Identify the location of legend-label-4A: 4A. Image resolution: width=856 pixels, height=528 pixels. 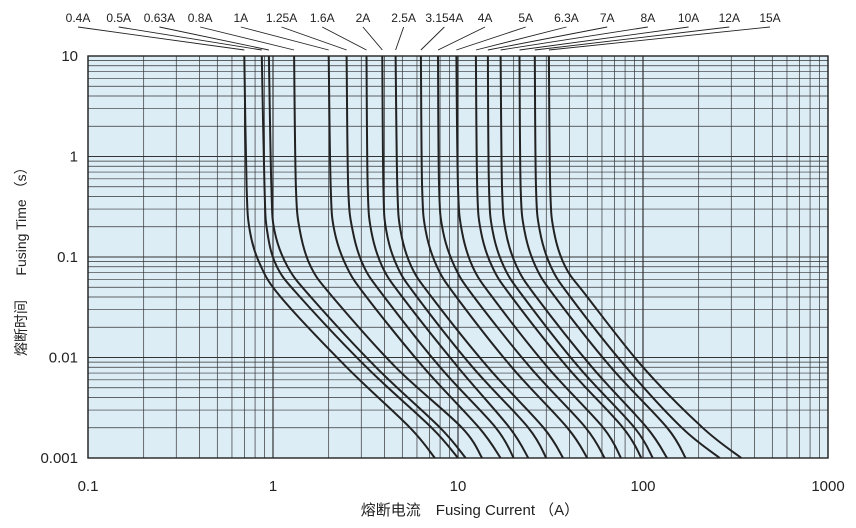
(485, 18).